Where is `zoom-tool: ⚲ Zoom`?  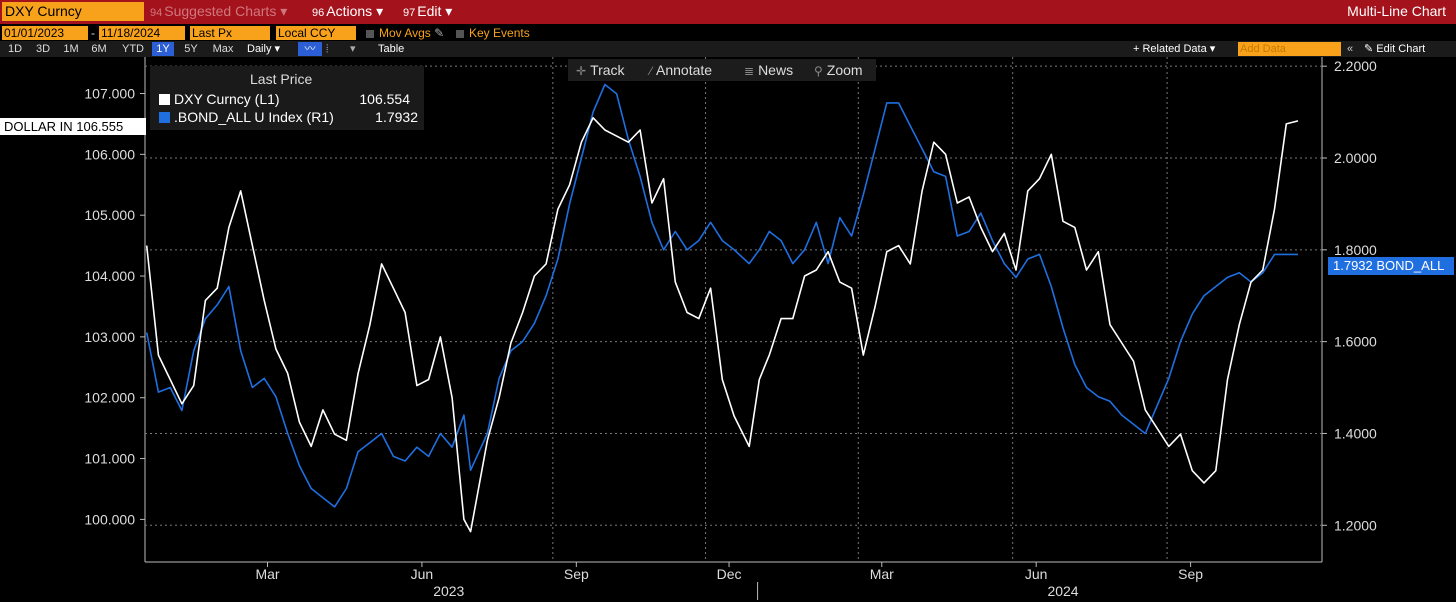 zoom-tool: ⚲ Zoom is located at coordinates (838, 70).